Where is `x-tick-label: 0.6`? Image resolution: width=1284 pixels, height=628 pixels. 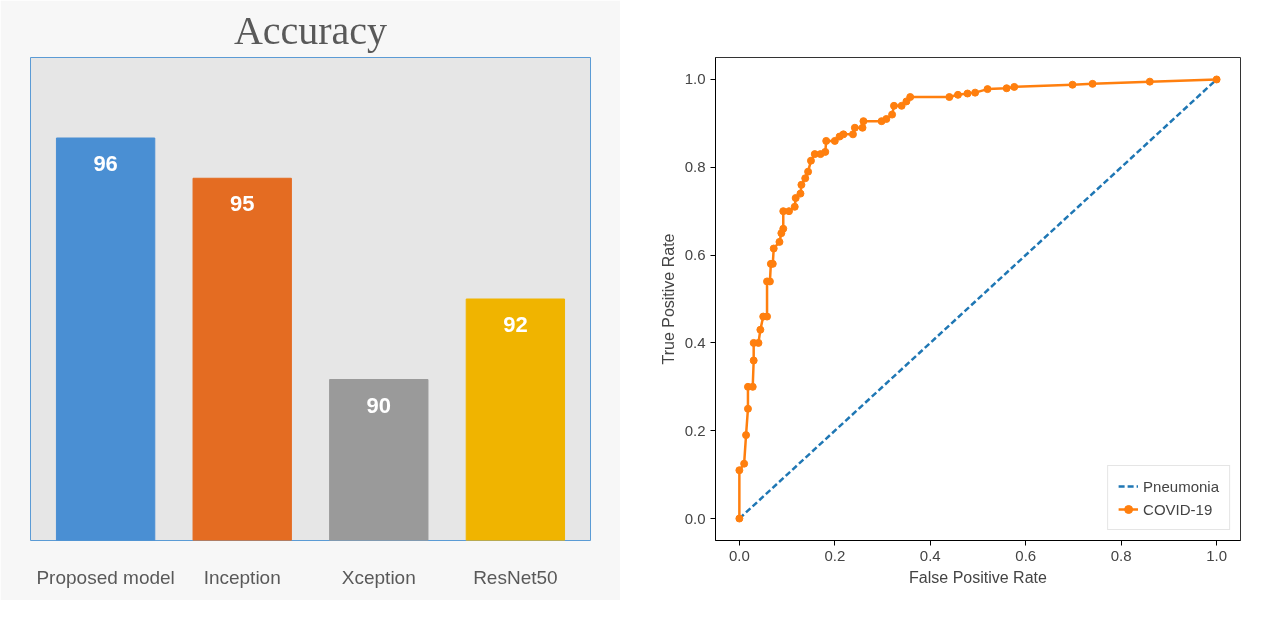 x-tick-label: 0.6 is located at coordinates (1026, 555).